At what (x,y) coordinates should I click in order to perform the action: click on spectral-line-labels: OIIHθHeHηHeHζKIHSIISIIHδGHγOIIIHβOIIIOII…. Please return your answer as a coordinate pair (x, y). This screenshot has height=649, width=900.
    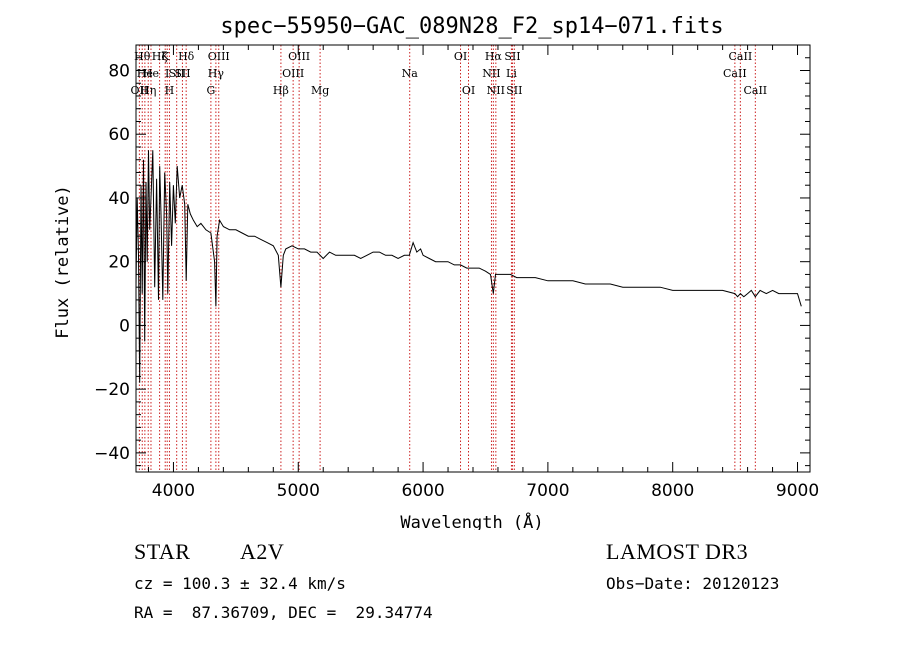
    Looking at the image, I should click on (449, 73).